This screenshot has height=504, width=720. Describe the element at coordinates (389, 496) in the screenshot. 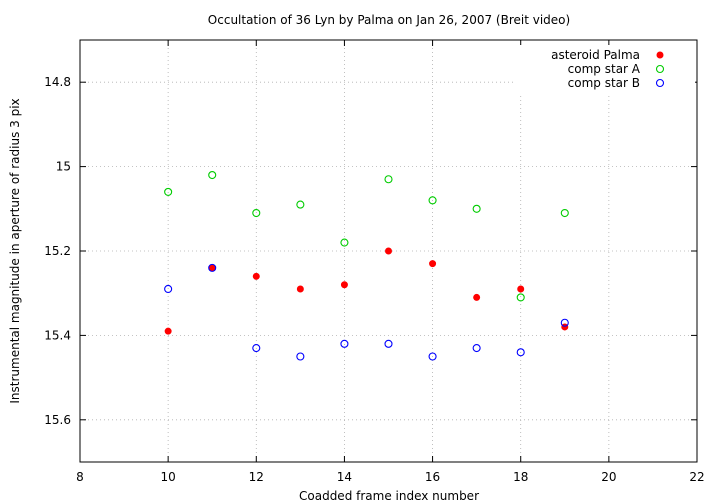

I see `x-axis-label: Coadded frame index number` at that location.